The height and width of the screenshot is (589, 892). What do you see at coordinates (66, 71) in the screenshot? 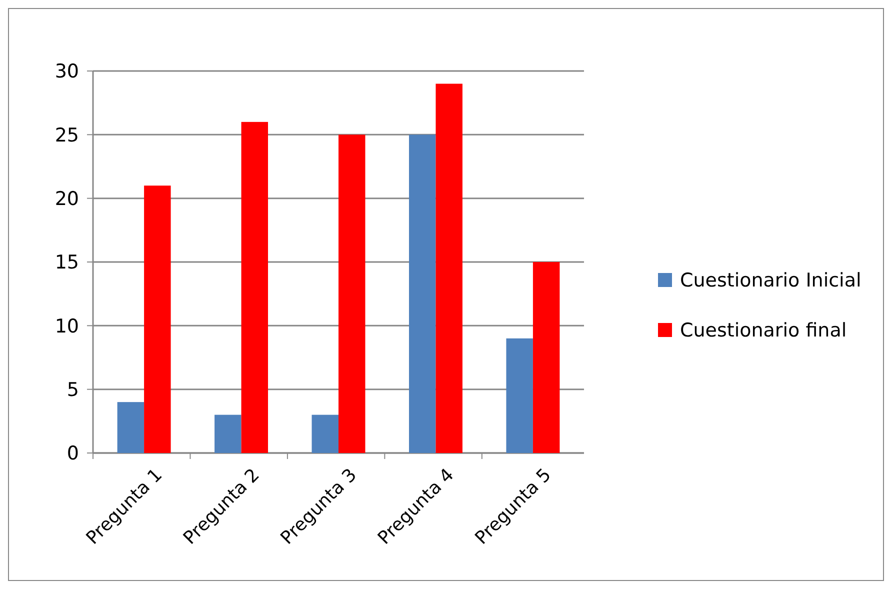
I see `y-tick-label: 30` at bounding box center [66, 71].